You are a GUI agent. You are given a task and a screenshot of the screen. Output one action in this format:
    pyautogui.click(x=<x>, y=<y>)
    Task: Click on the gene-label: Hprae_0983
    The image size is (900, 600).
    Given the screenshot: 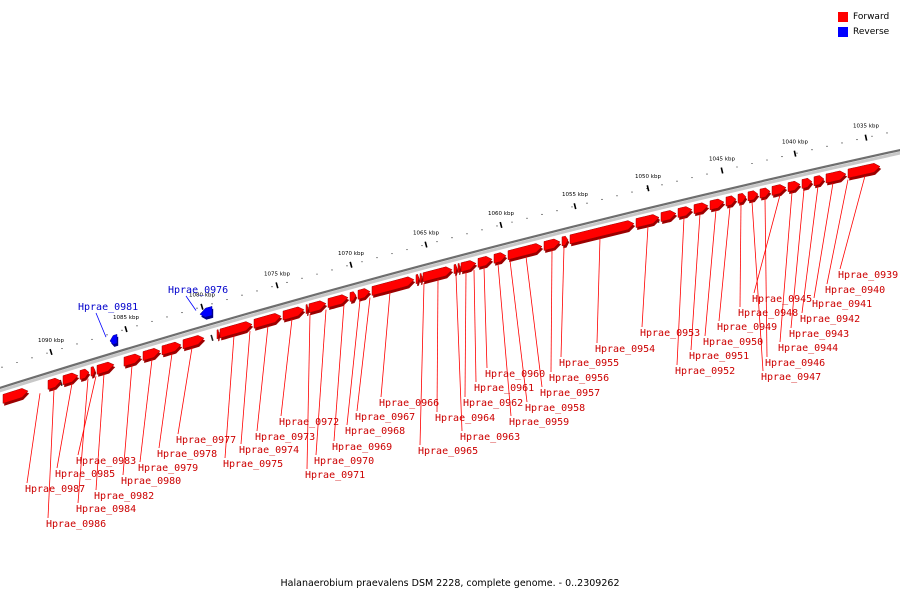 What is the action you would take?
    pyautogui.click(x=106, y=461)
    